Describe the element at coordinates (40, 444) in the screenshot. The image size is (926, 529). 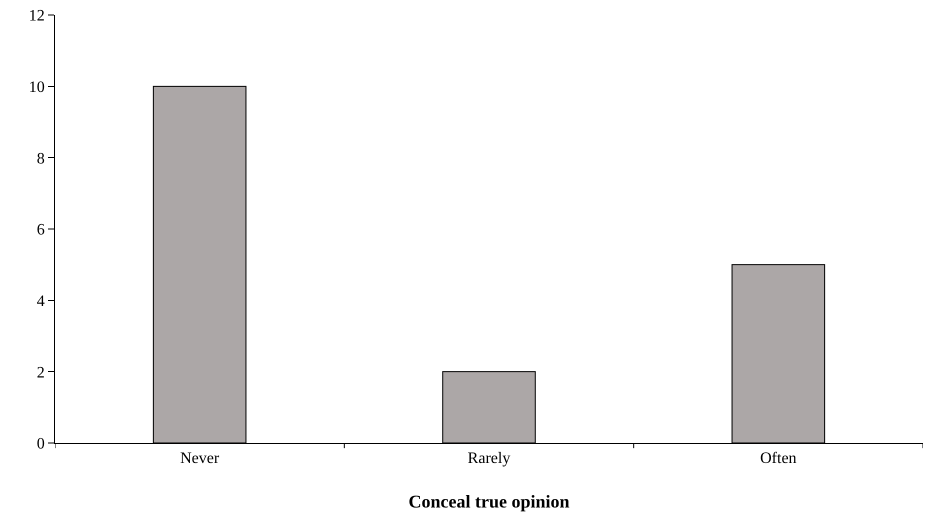
I see `y-tick-label: 0` at that location.